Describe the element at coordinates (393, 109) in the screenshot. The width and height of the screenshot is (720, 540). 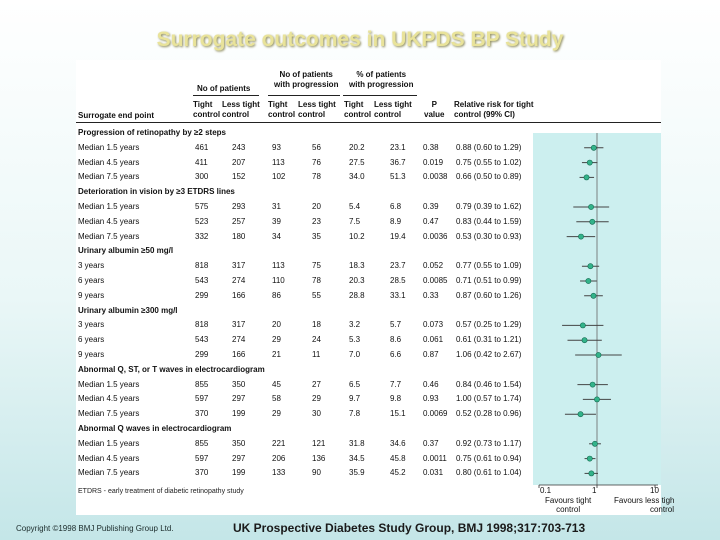
I see `header-less-3: Less tight control` at that location.